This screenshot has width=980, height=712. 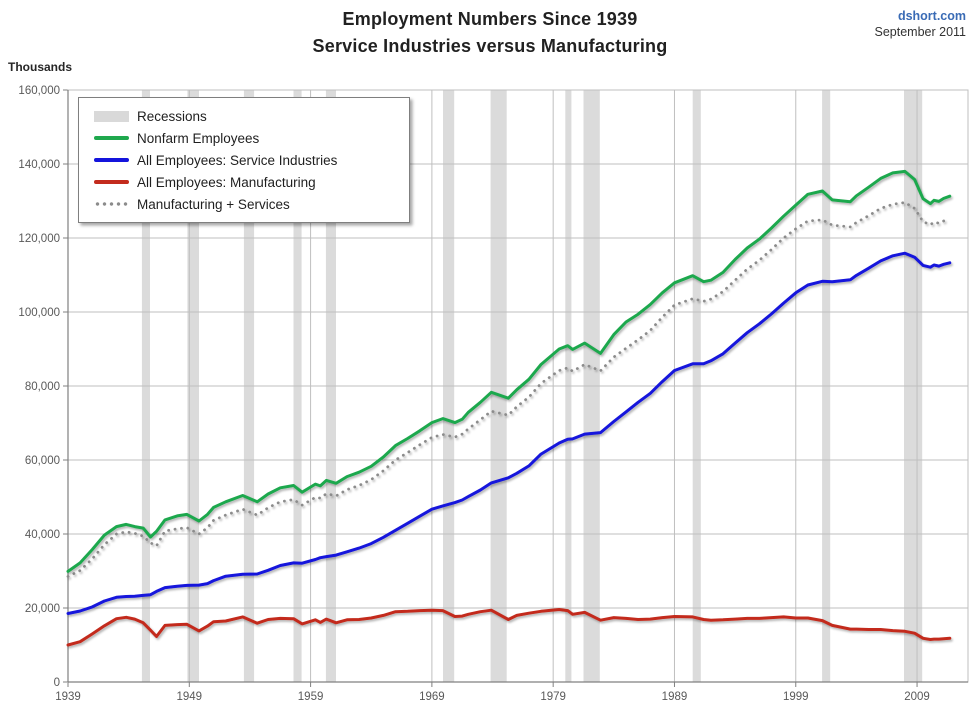 What do you see at coordinates (42, 535) in the screenshot?
I see `y-axis-tick-label: 40,000` at bounding box center [42, 535].